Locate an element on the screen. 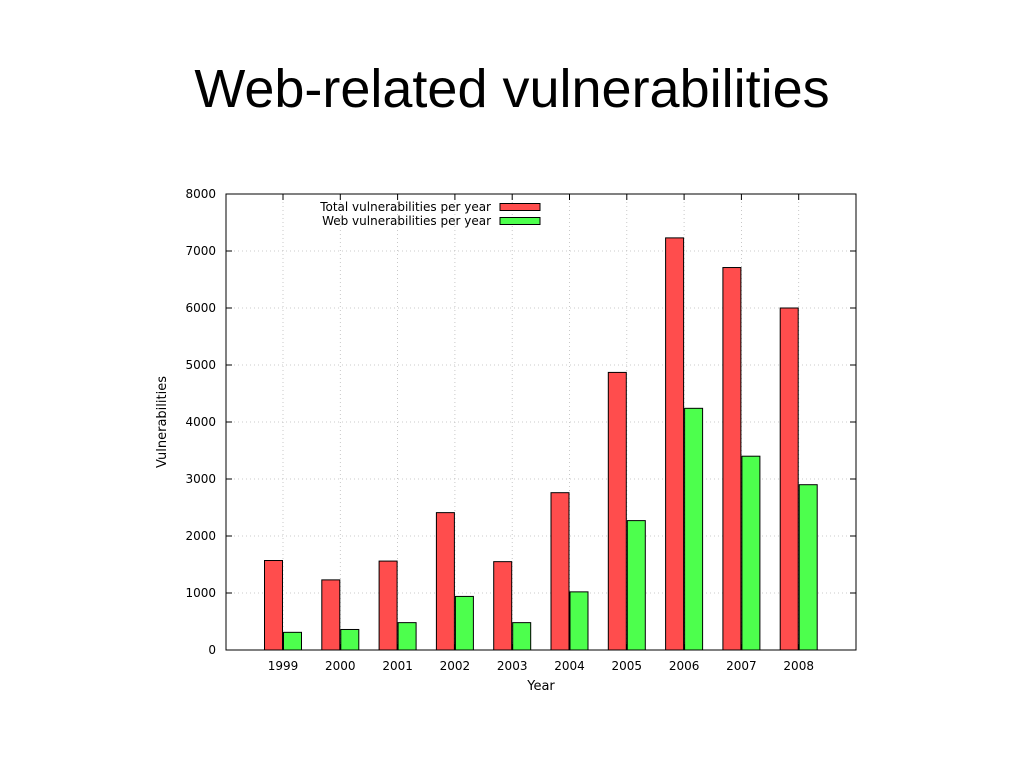 The height and width of the screenshot is (768, 1024). bar-total-2003 is located at coordinates (503, 606).